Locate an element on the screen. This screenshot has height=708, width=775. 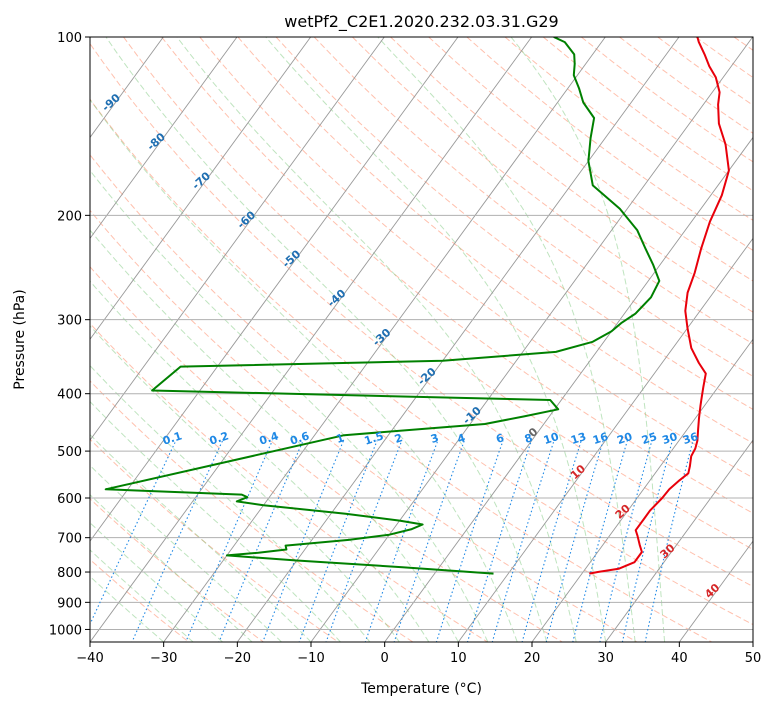
isotherm-label: 10 is located at coordinates (578, 472).